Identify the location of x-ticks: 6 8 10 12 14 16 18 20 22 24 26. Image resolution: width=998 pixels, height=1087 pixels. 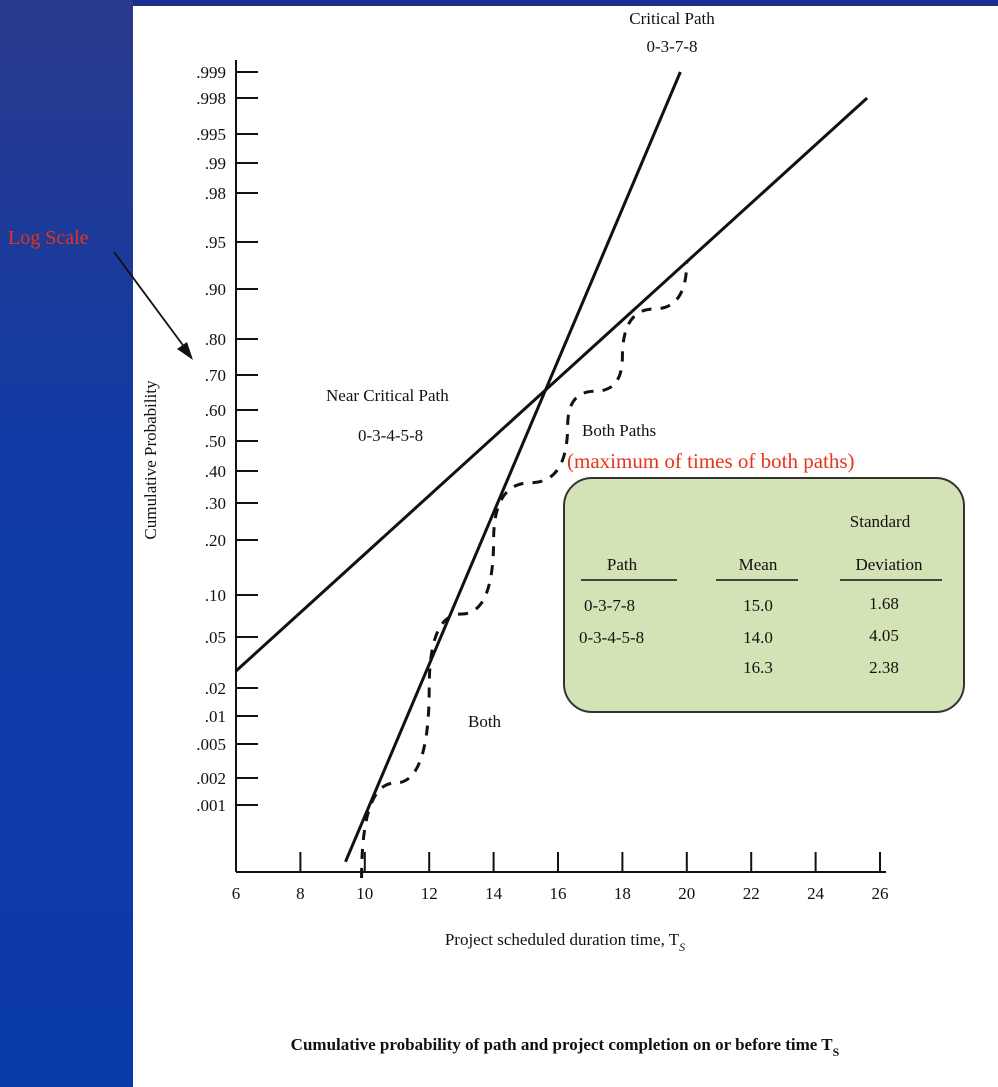
(560, 877).